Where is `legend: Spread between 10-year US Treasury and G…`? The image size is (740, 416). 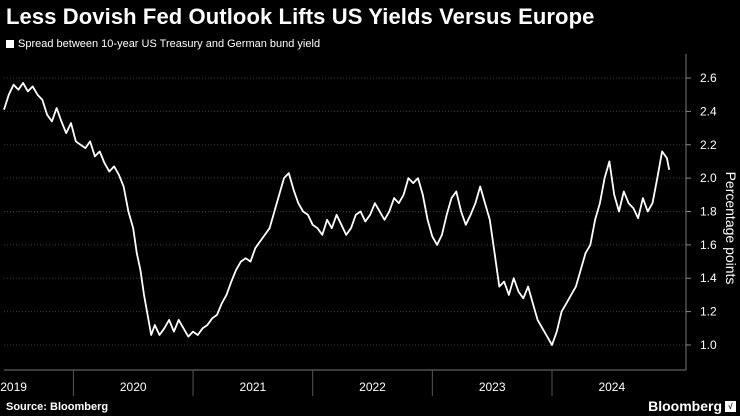
legend: Spread between 10-year US Treasury and G… is located at coordinates (163, 44).